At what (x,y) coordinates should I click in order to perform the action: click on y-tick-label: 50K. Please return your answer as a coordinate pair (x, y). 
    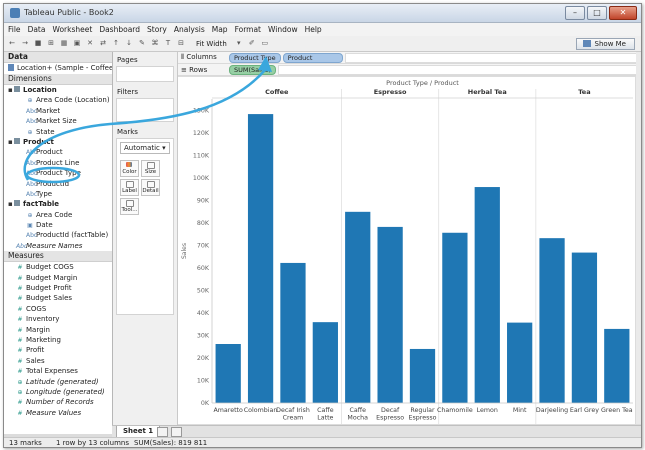
    Looking at the image, I should click on (203, 290).